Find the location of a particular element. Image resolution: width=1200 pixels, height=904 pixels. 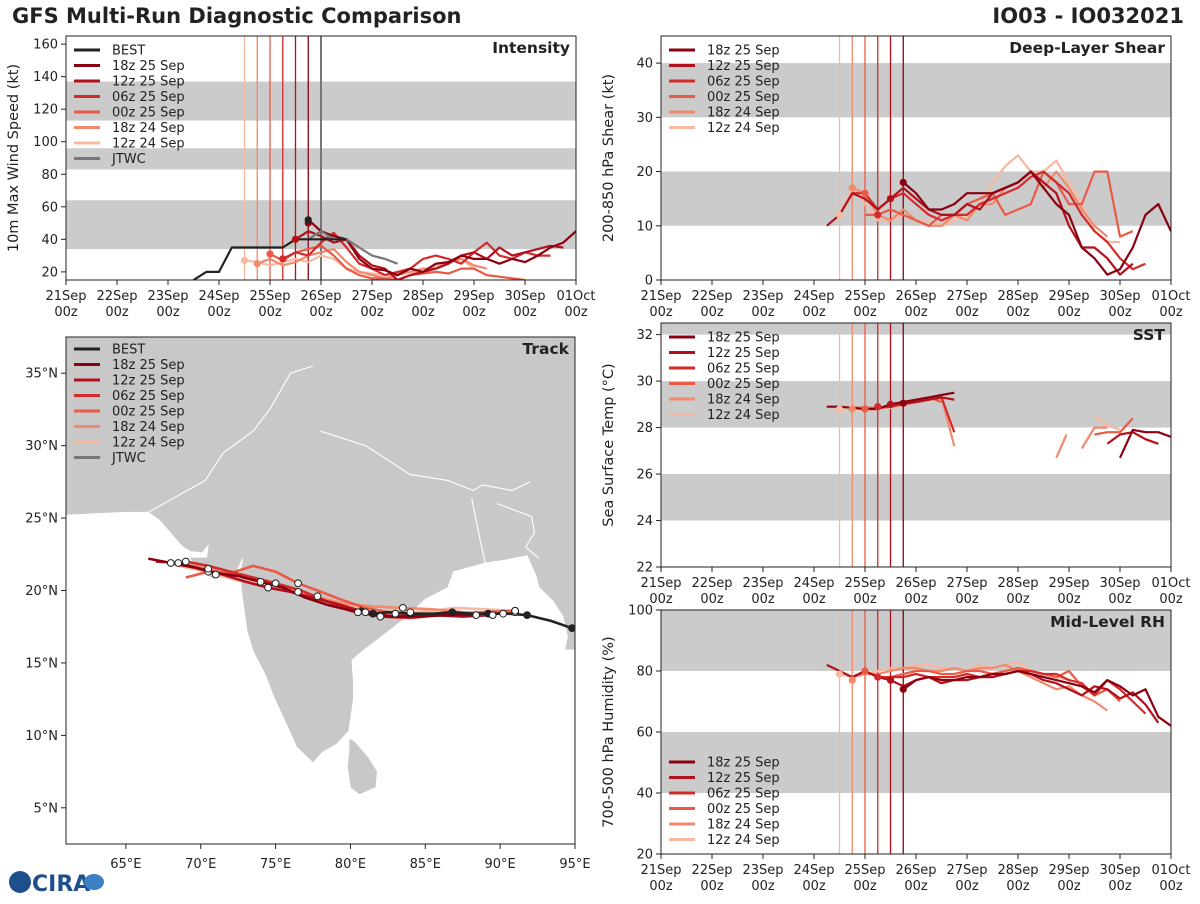

rh-y-tick-label: 80 is located at coordinates (644, 672).